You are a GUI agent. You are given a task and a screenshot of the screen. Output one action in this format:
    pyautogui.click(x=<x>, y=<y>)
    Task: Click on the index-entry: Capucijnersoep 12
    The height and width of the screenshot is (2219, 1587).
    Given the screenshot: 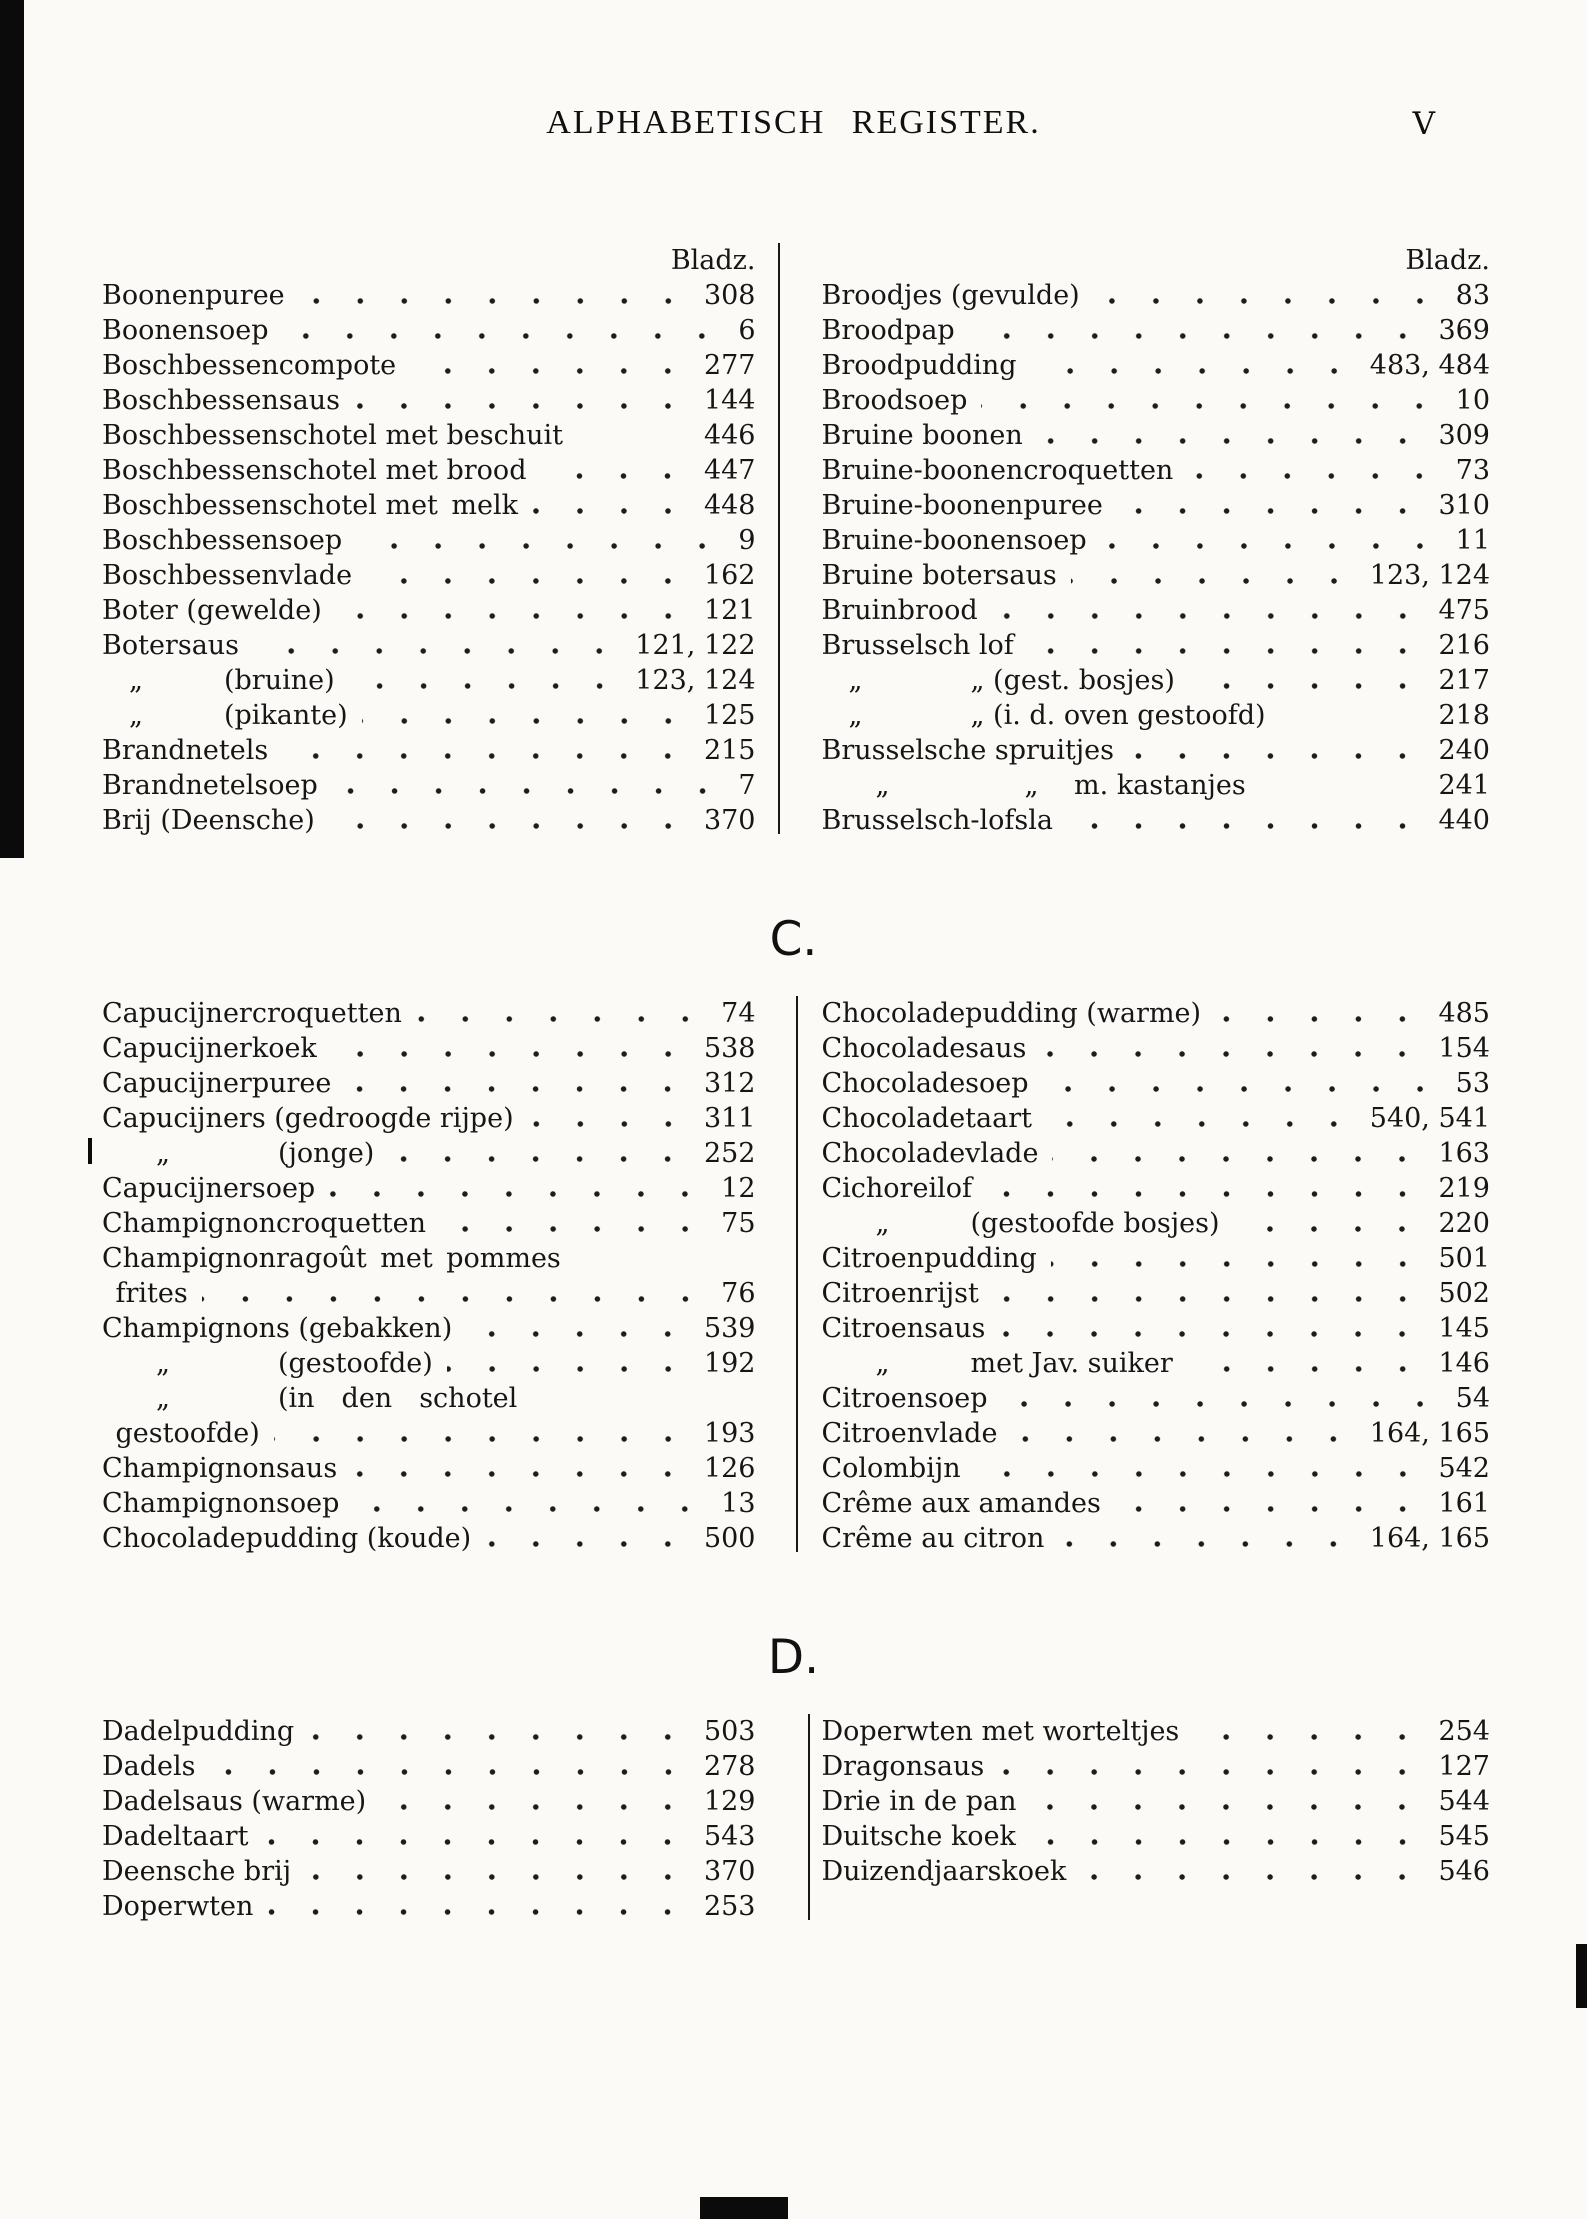 What is the action you would take?
    pyautogui.click(x=429, y=1188)
    